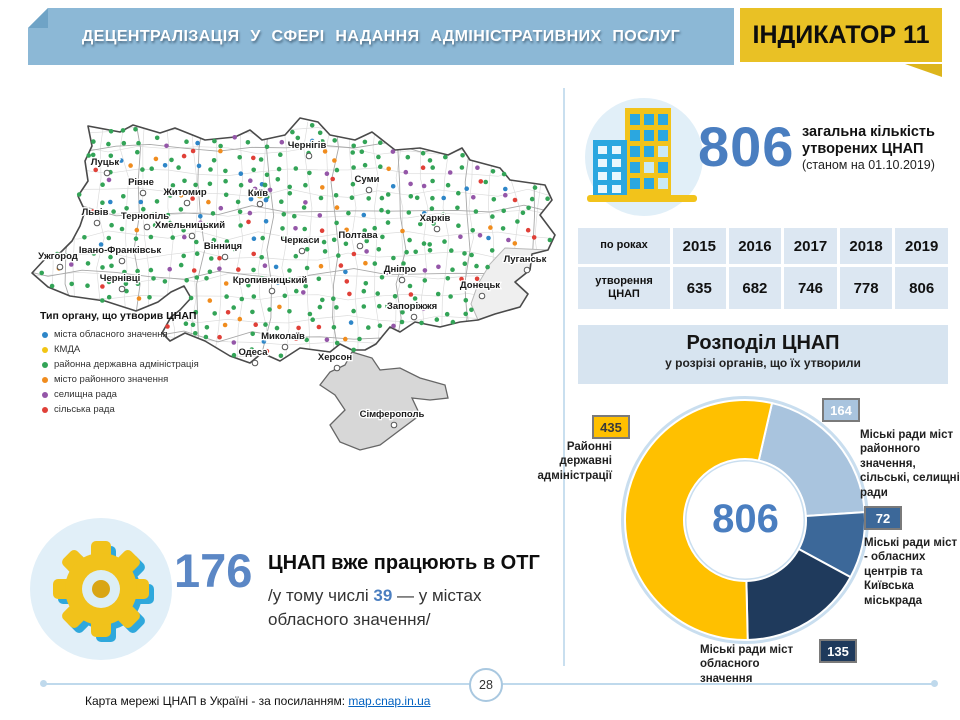  I want to click on badge-435: 435, so click(611, 427).